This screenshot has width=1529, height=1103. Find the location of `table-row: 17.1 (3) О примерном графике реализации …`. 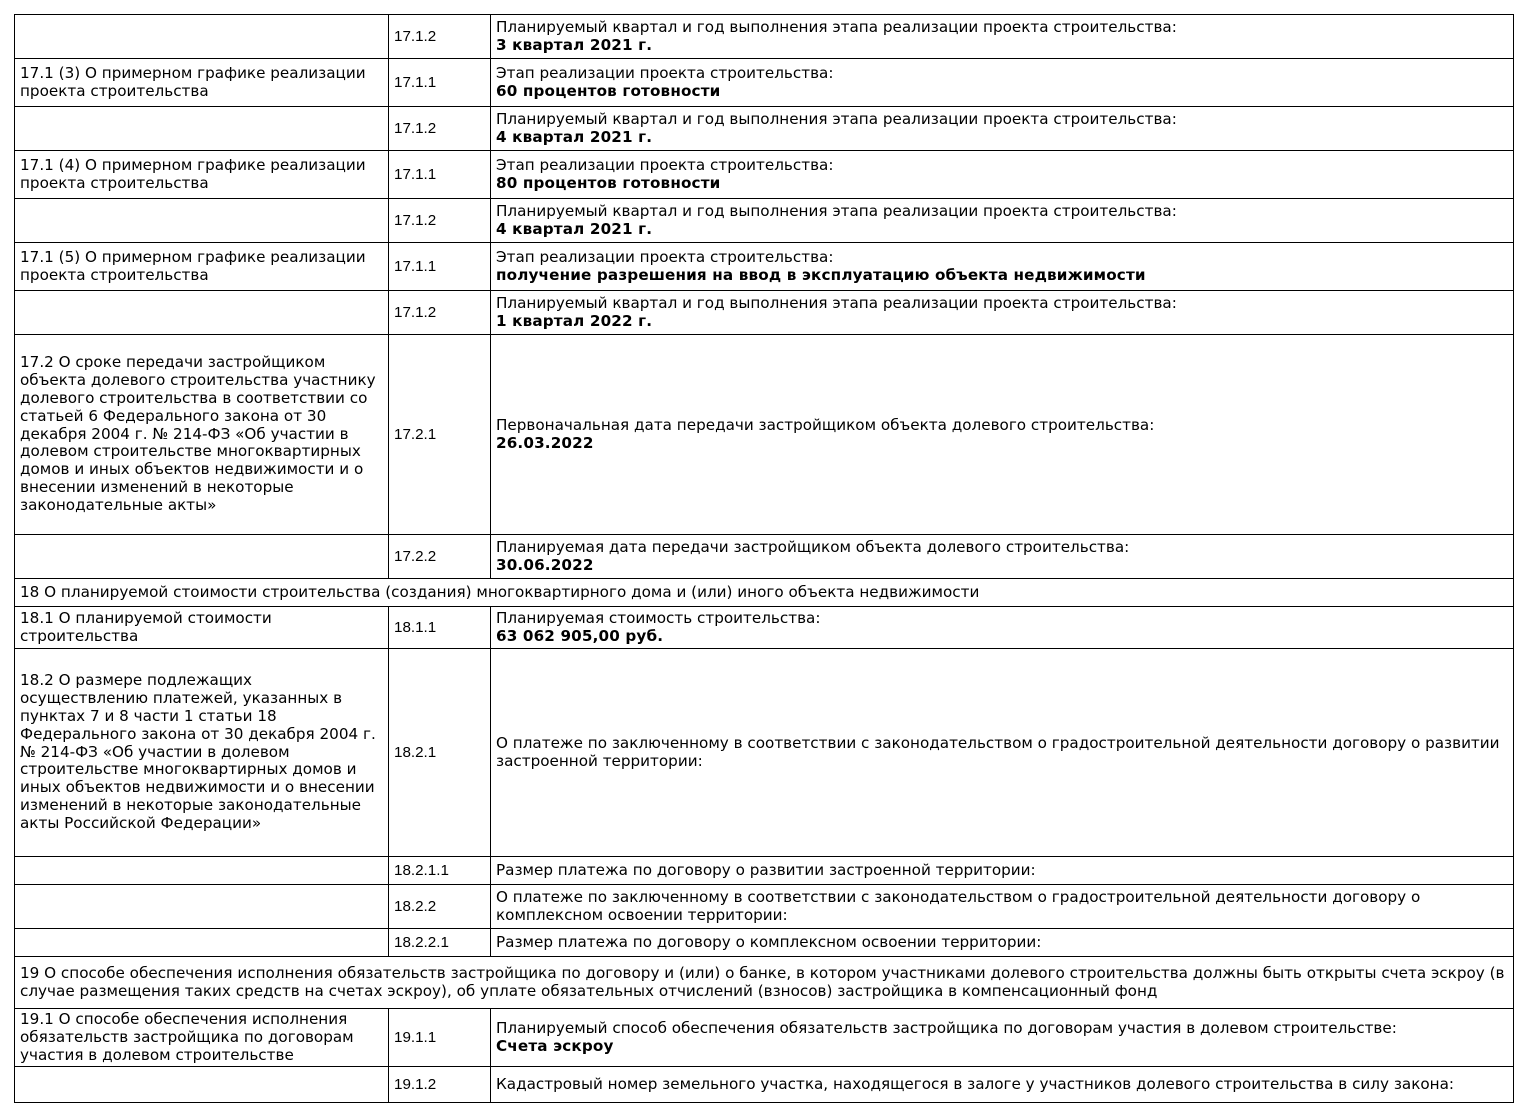

table-row: 17.1 (3) О примерном графике реализации … is located at coordinates (764, 82).